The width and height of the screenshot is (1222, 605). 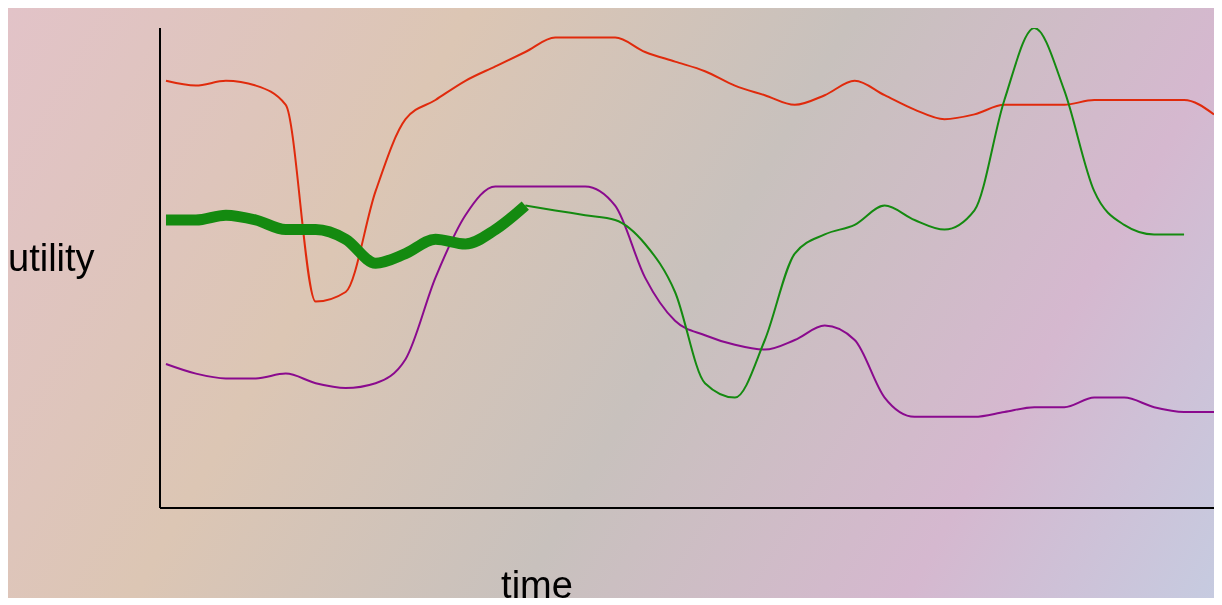 What do you see at coordinates (51, 258) in the screenshot?
I see `y-axis-title: utility` at bounding box center [51, 258].